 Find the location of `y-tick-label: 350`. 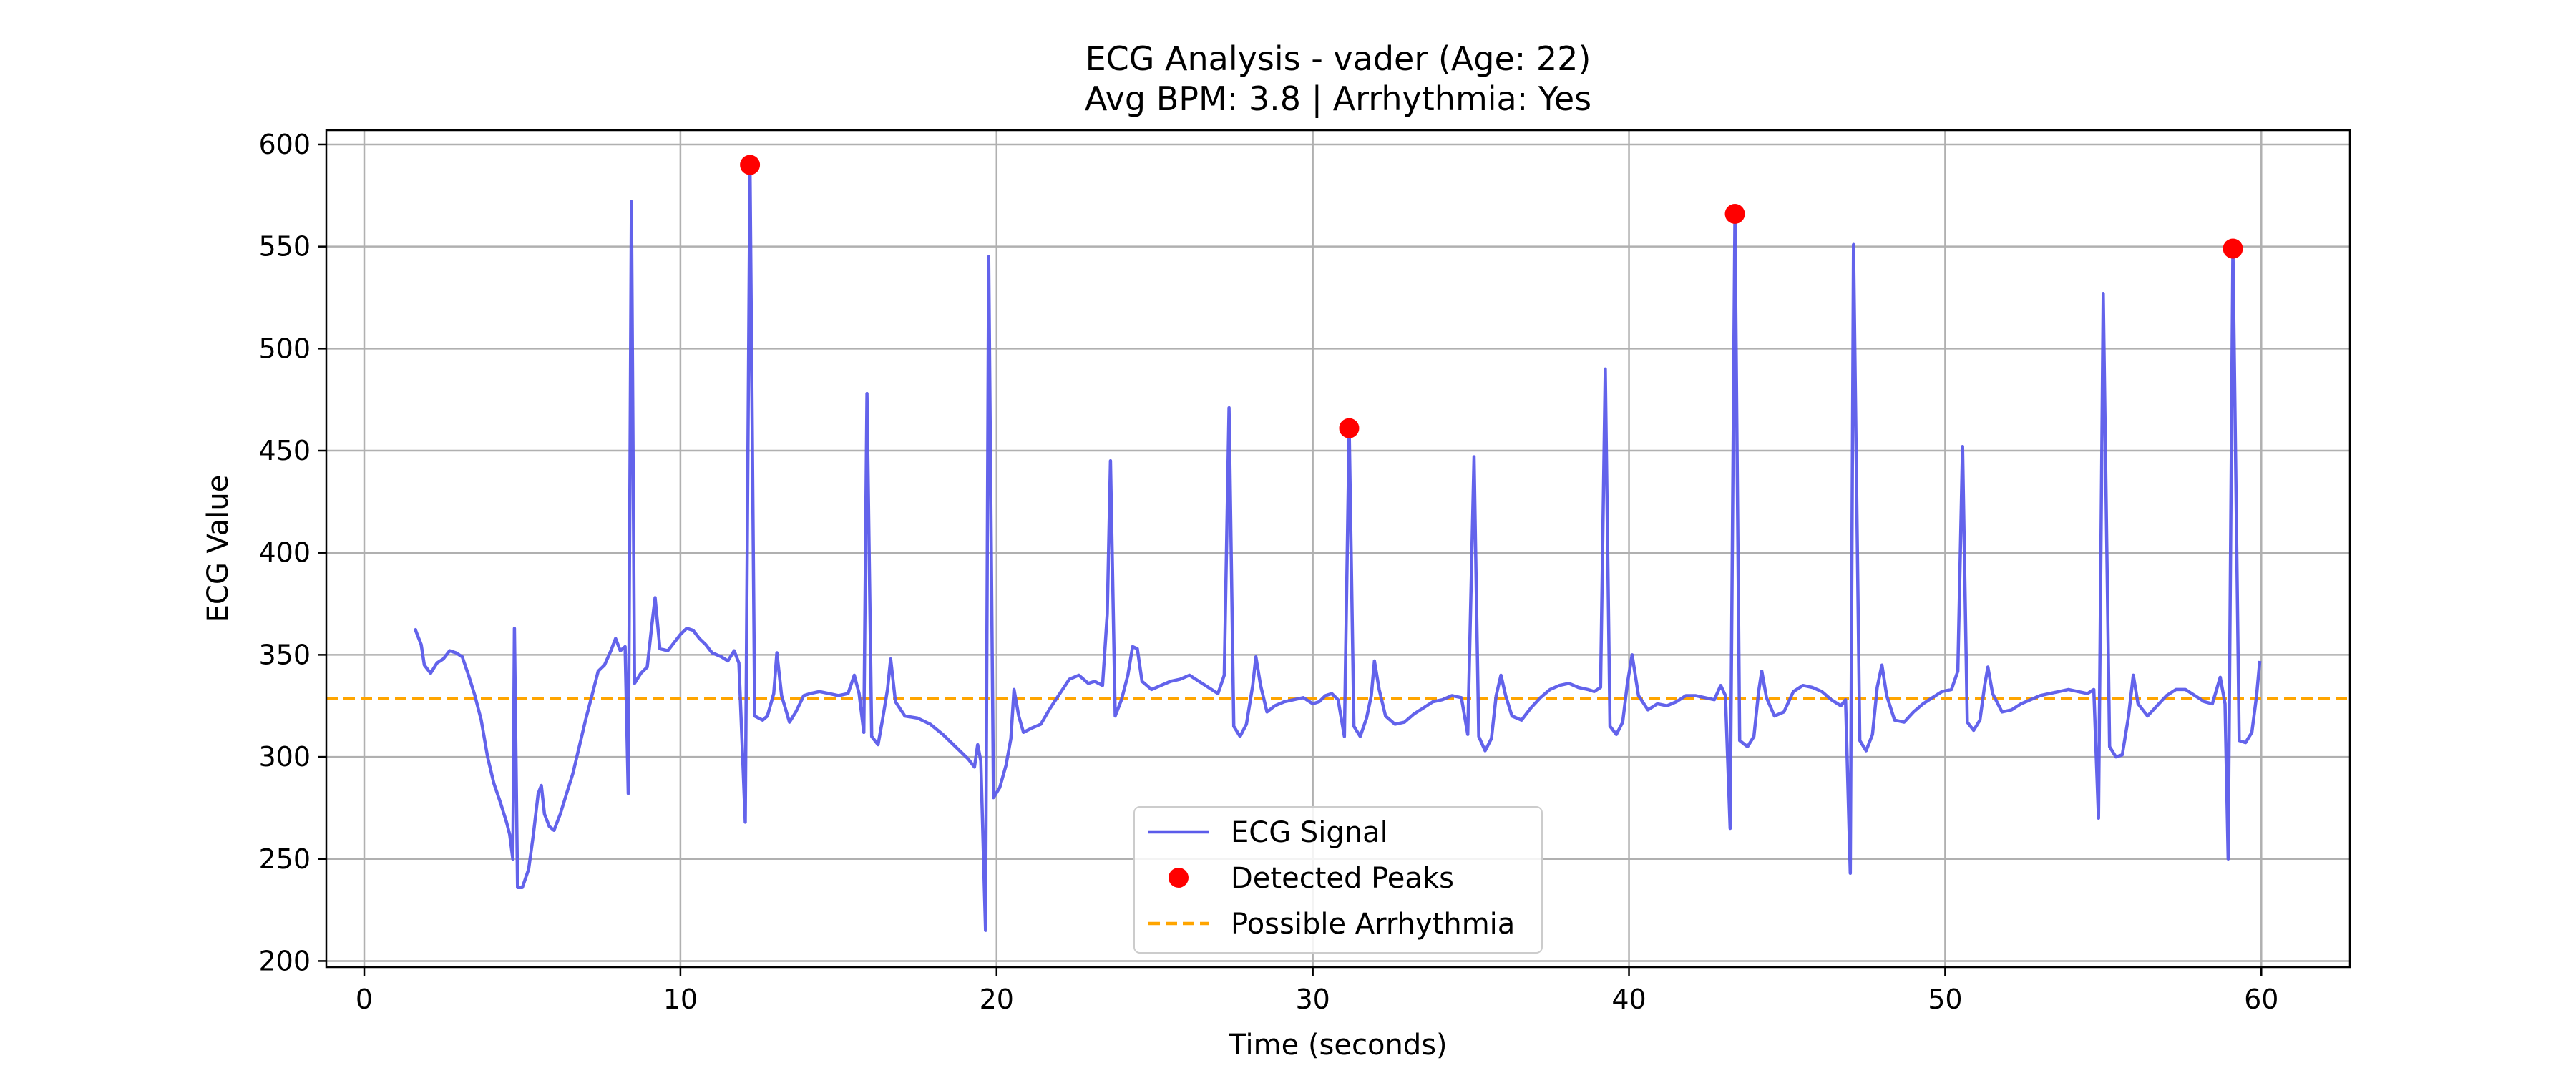

y-tick-label: 350 is located at coordinates (284, 654).